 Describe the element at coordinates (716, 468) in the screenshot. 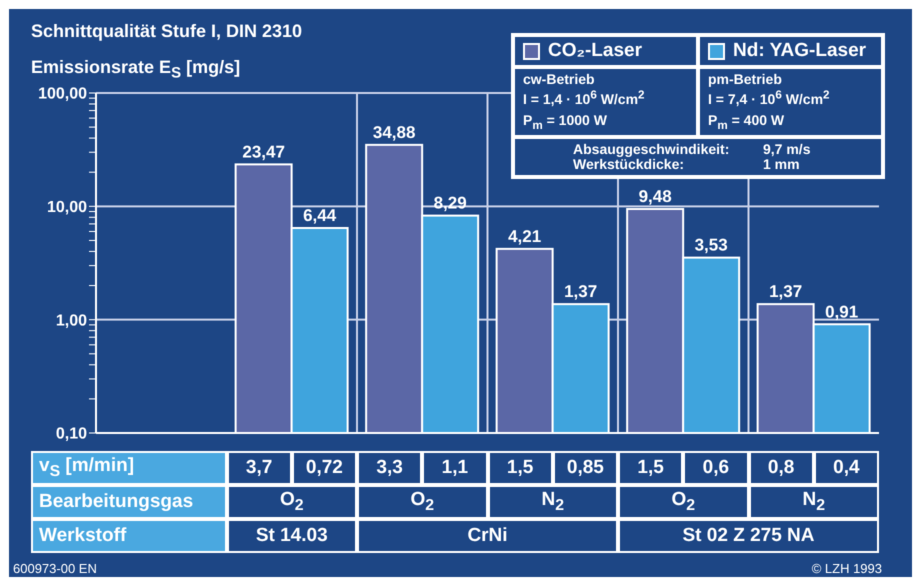

I see `text: 0,6` at that location.